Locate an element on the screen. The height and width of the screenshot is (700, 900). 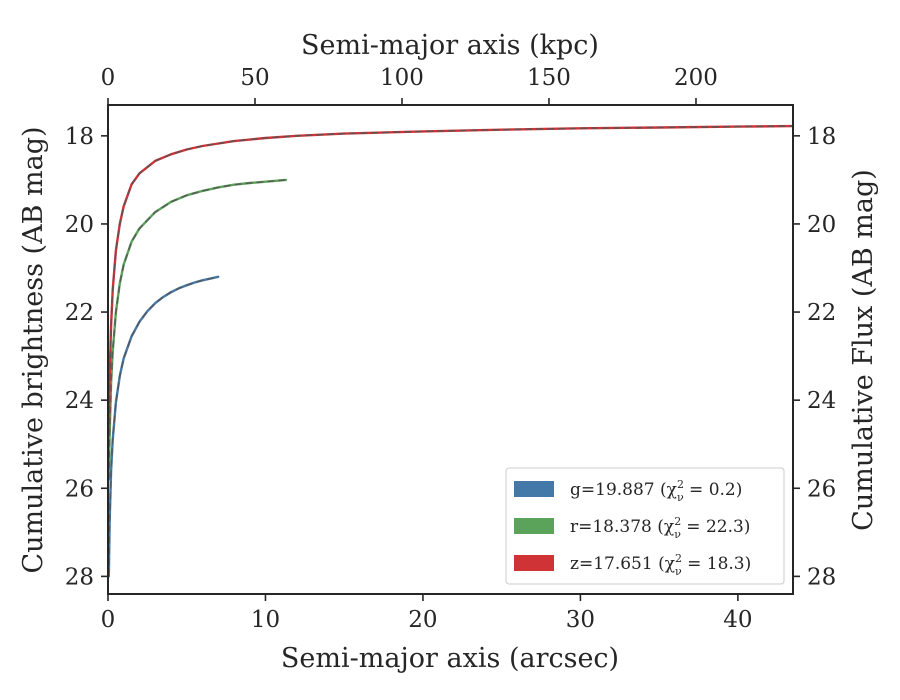
x-top-tick-label: 50 is located at coordinates (254, 78).